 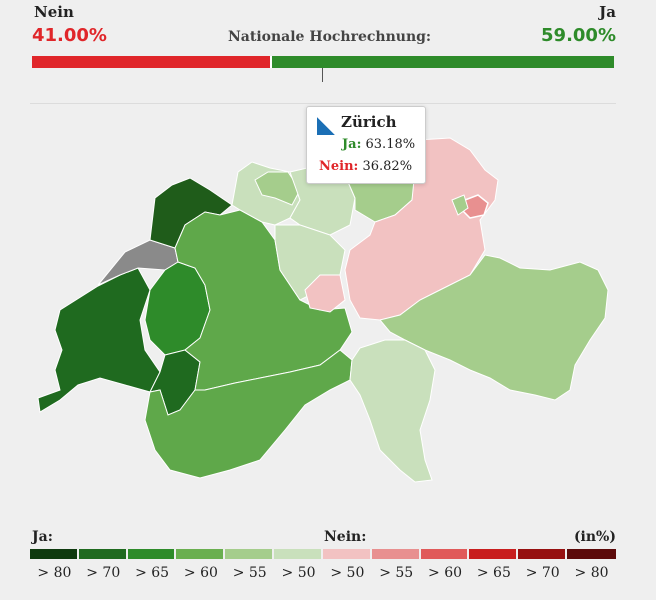 What do you see at coordinates (325, 293) in the screenshot?
I see `canton-schwyz` at bounding box center [325, 293].